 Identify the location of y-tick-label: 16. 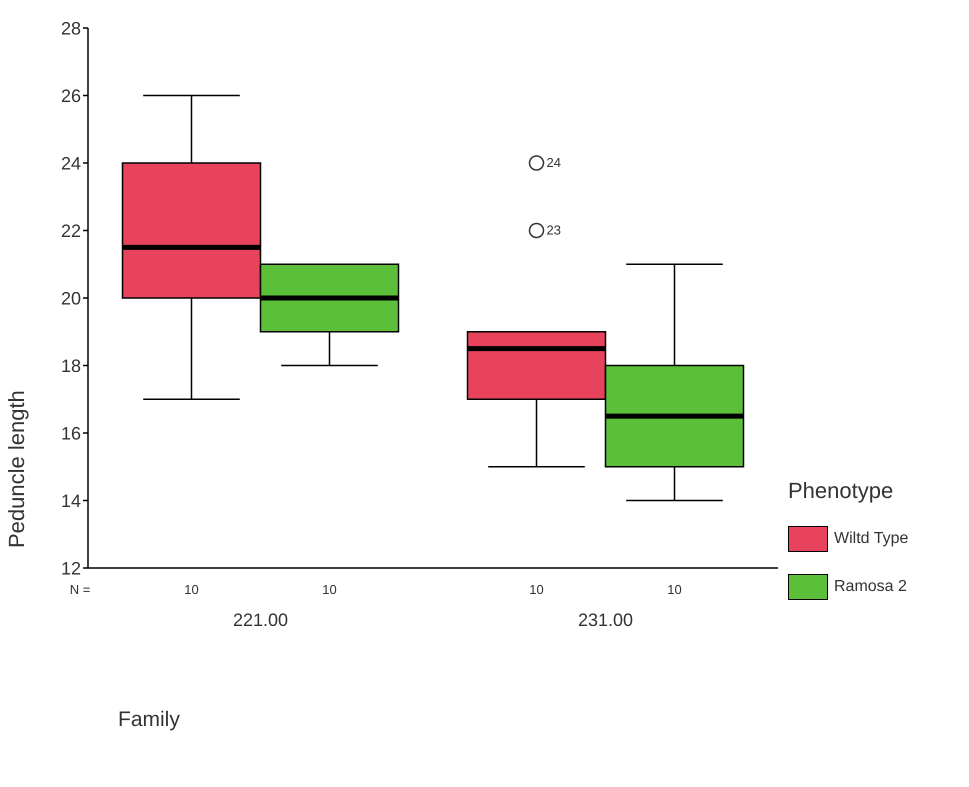
(70, 433).